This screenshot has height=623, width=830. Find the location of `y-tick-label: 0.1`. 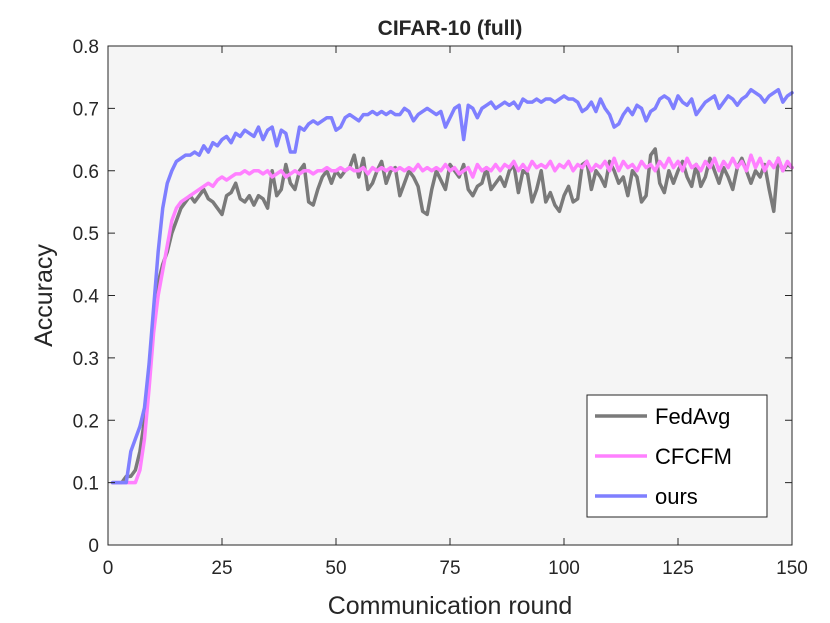

y-tick-label: 0.1 is located at coordinates (86, 484).